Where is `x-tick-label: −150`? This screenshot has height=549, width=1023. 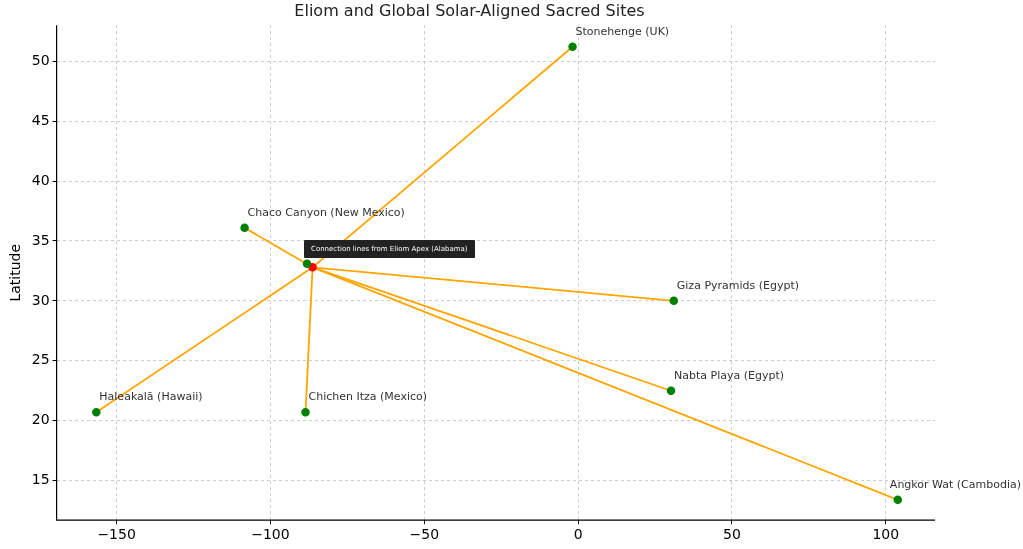 x-tick-label: −150 is located at coordinates (116, 534).